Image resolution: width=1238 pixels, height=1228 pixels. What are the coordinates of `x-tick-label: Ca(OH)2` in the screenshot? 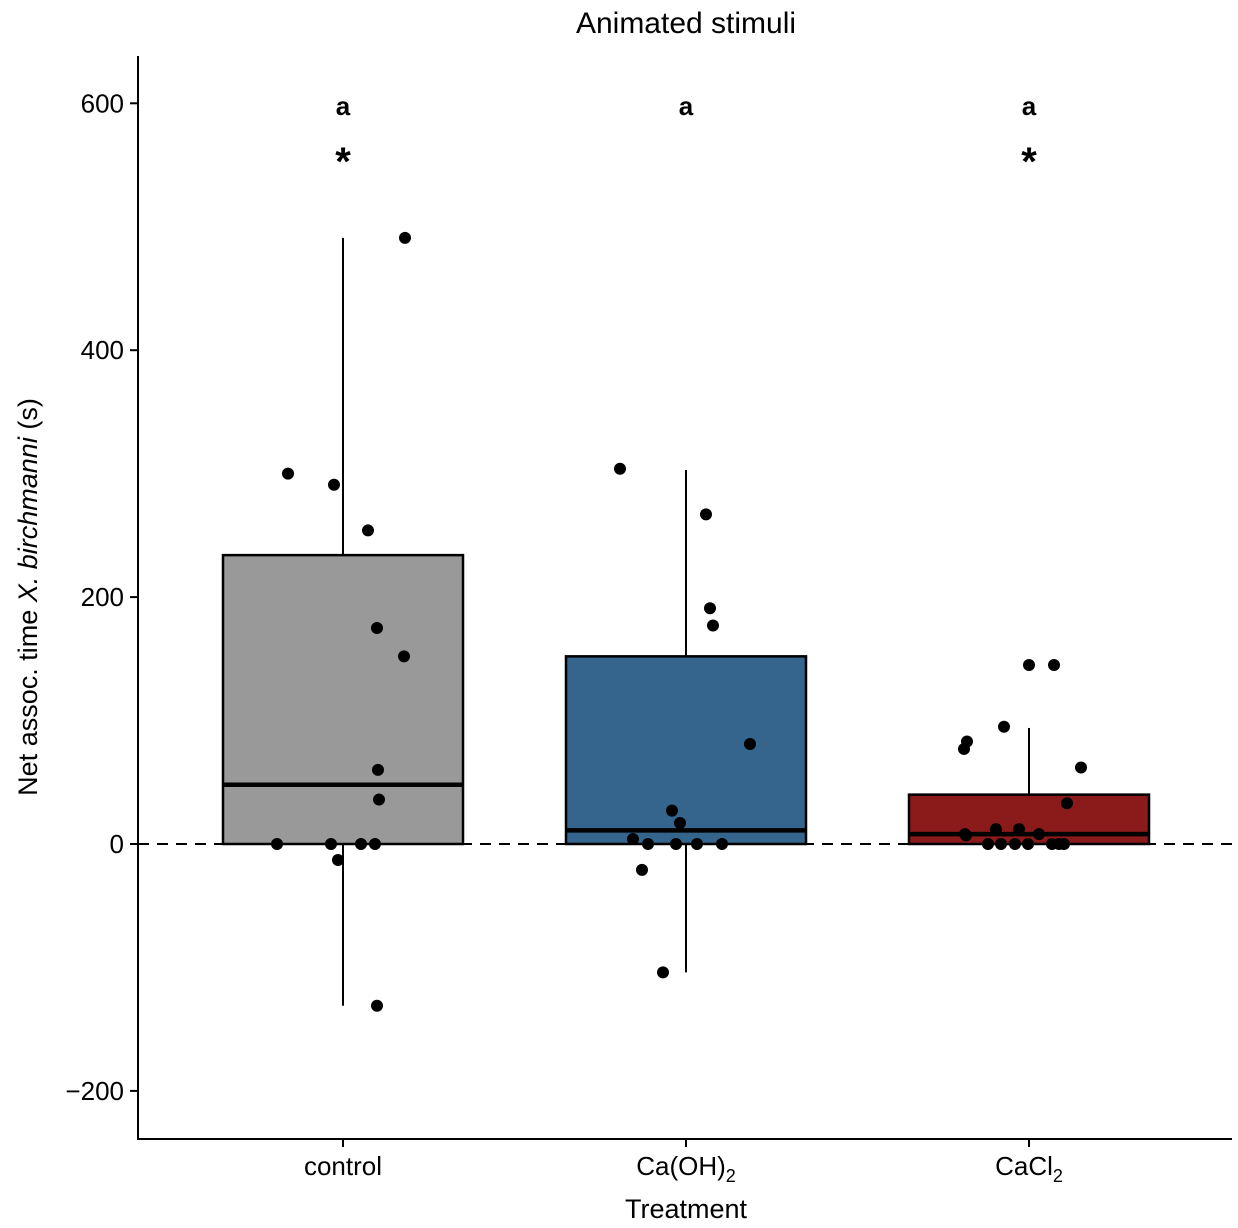 It's located at (686, 1168).